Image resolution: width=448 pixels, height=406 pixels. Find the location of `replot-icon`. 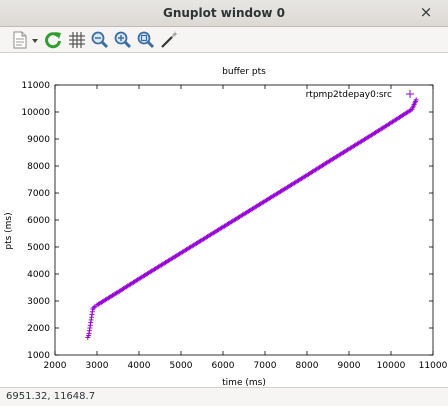

replot-icon is located at coordinates (53, 40).